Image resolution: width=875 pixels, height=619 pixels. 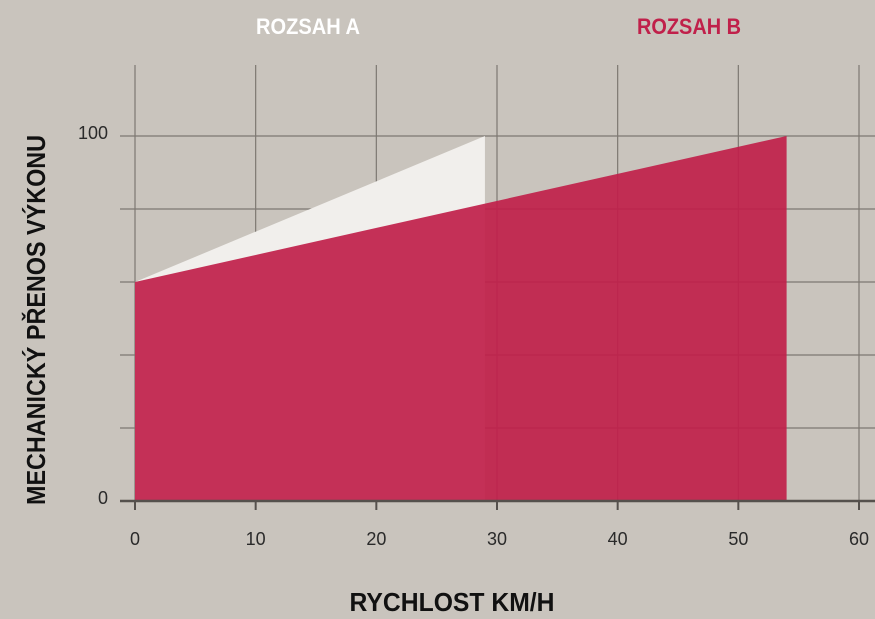 What do you see at coordinates (135, 539) in the screenshot?
I see `x-tick-label: 0` at bounding box center [135, 539].